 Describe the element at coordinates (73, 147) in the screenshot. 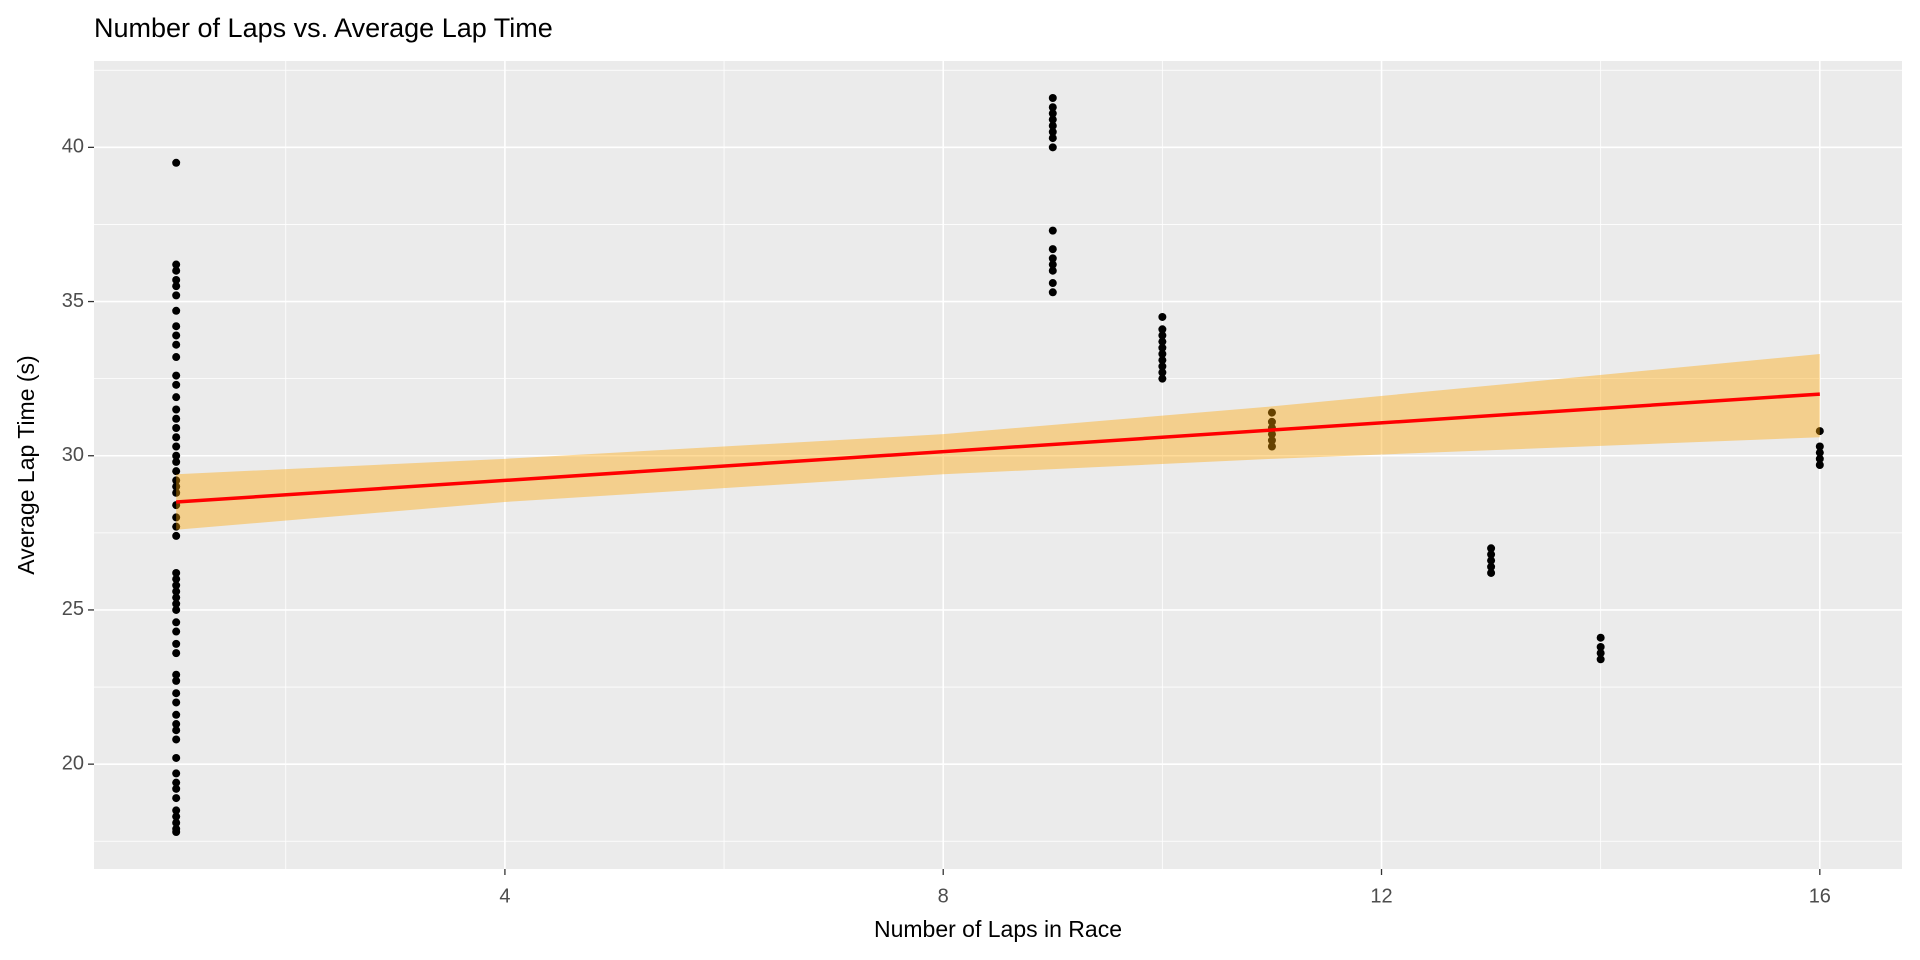

I see `y-tick-label: 40` at that location.